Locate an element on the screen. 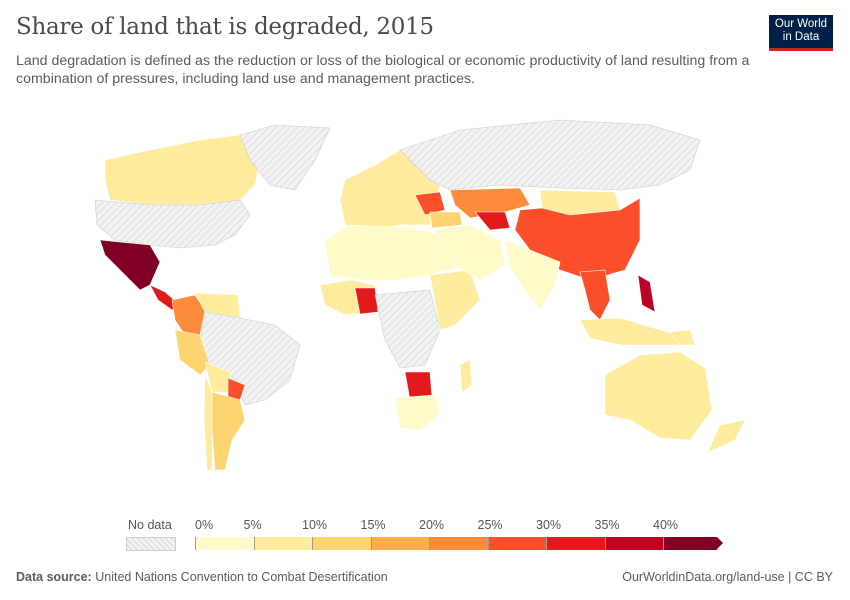 The width and height of the screenshot is (850, 600). legend-tick: 30% is located at coordinates (549, 525).